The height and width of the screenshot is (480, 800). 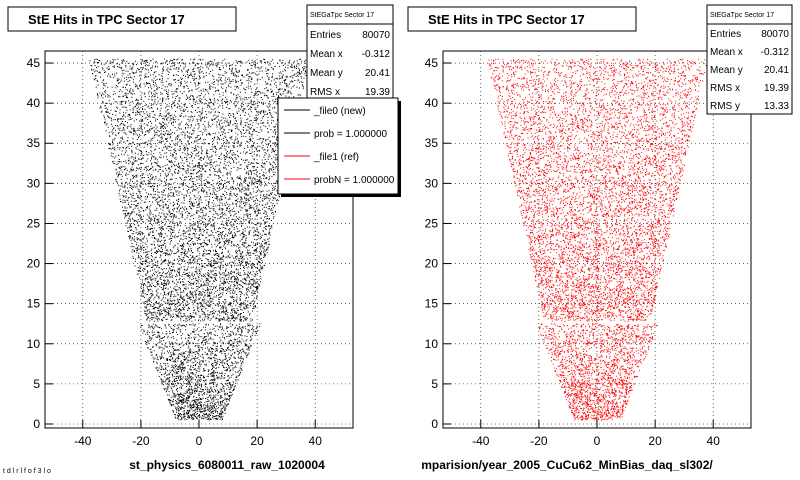 I want to click on legend-box, so click(x=338, y=146).